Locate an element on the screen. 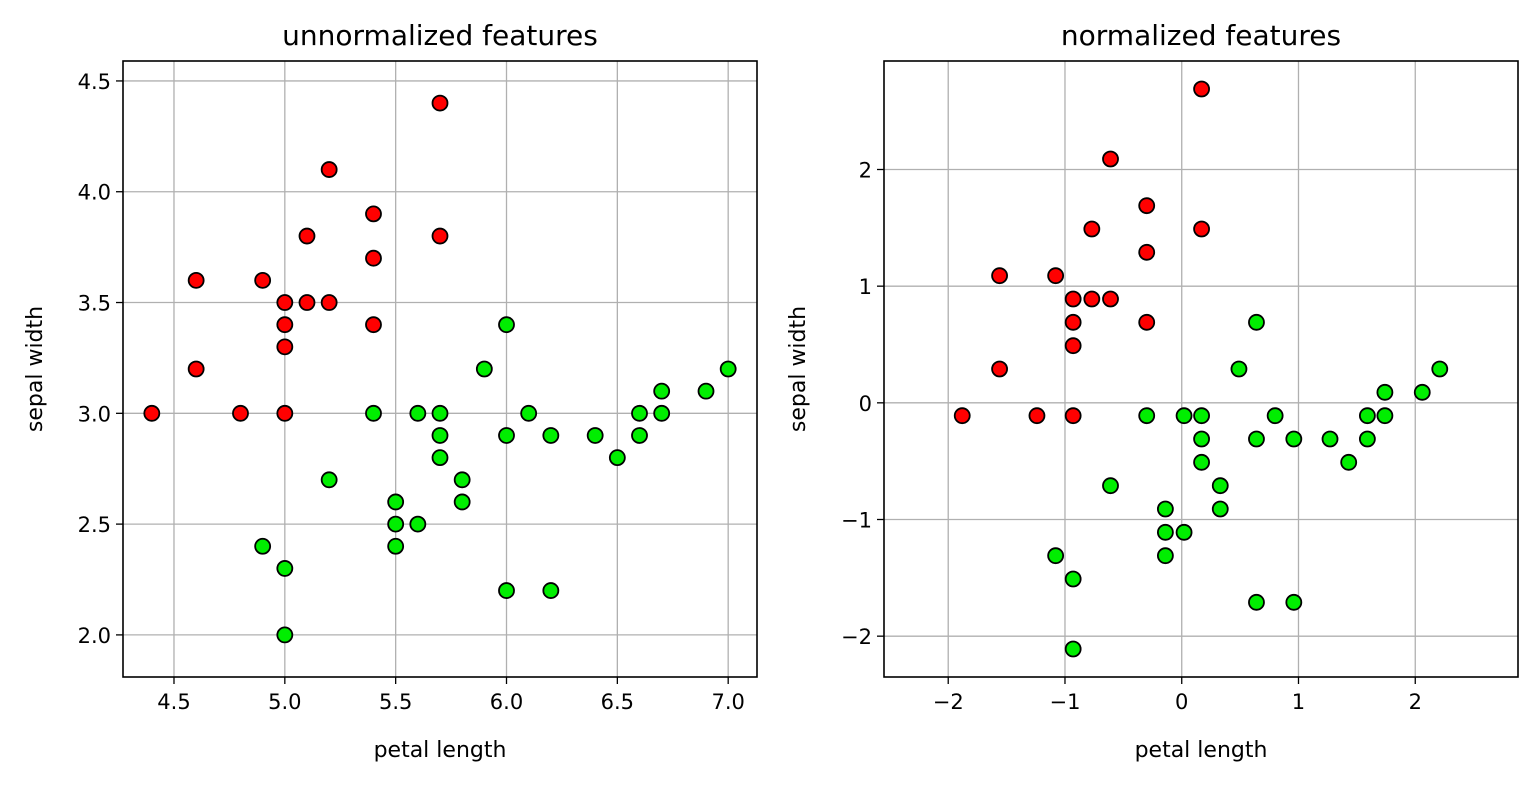 The height and width of the screenshot is (785, 1537). unnormalized-x-tick-label: 5.0 is located at coordinates (284, 702).